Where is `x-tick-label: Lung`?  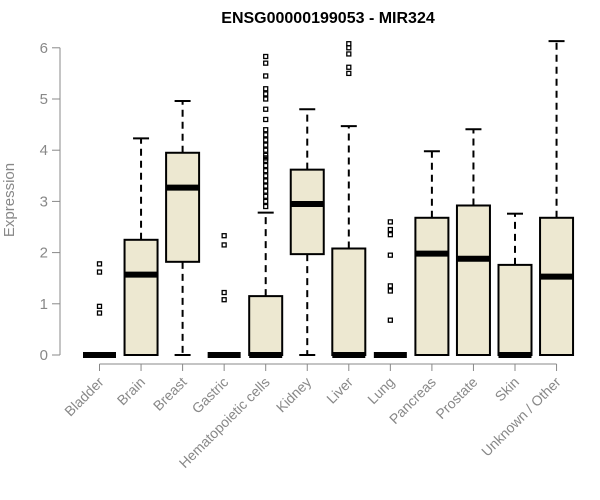 x-tick-label: Lung is located at coordinates (380, 390).